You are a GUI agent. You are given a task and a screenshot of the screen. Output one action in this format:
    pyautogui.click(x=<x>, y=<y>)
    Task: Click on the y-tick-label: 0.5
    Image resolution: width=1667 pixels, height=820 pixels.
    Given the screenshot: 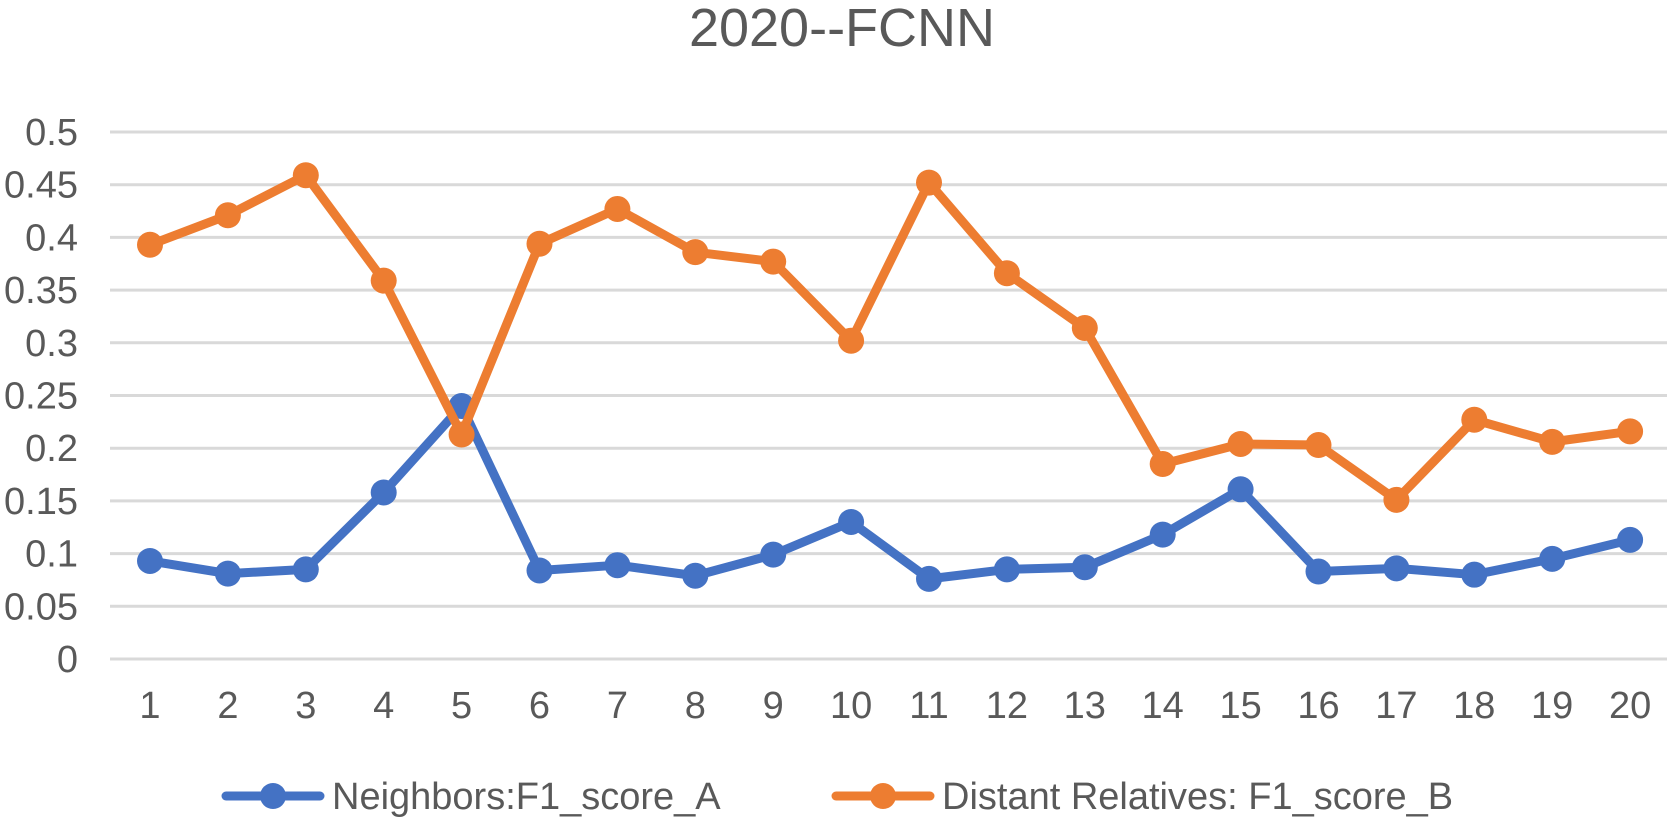 What is the action you would take?
    pyautogui.click(x=51, y=133)
    